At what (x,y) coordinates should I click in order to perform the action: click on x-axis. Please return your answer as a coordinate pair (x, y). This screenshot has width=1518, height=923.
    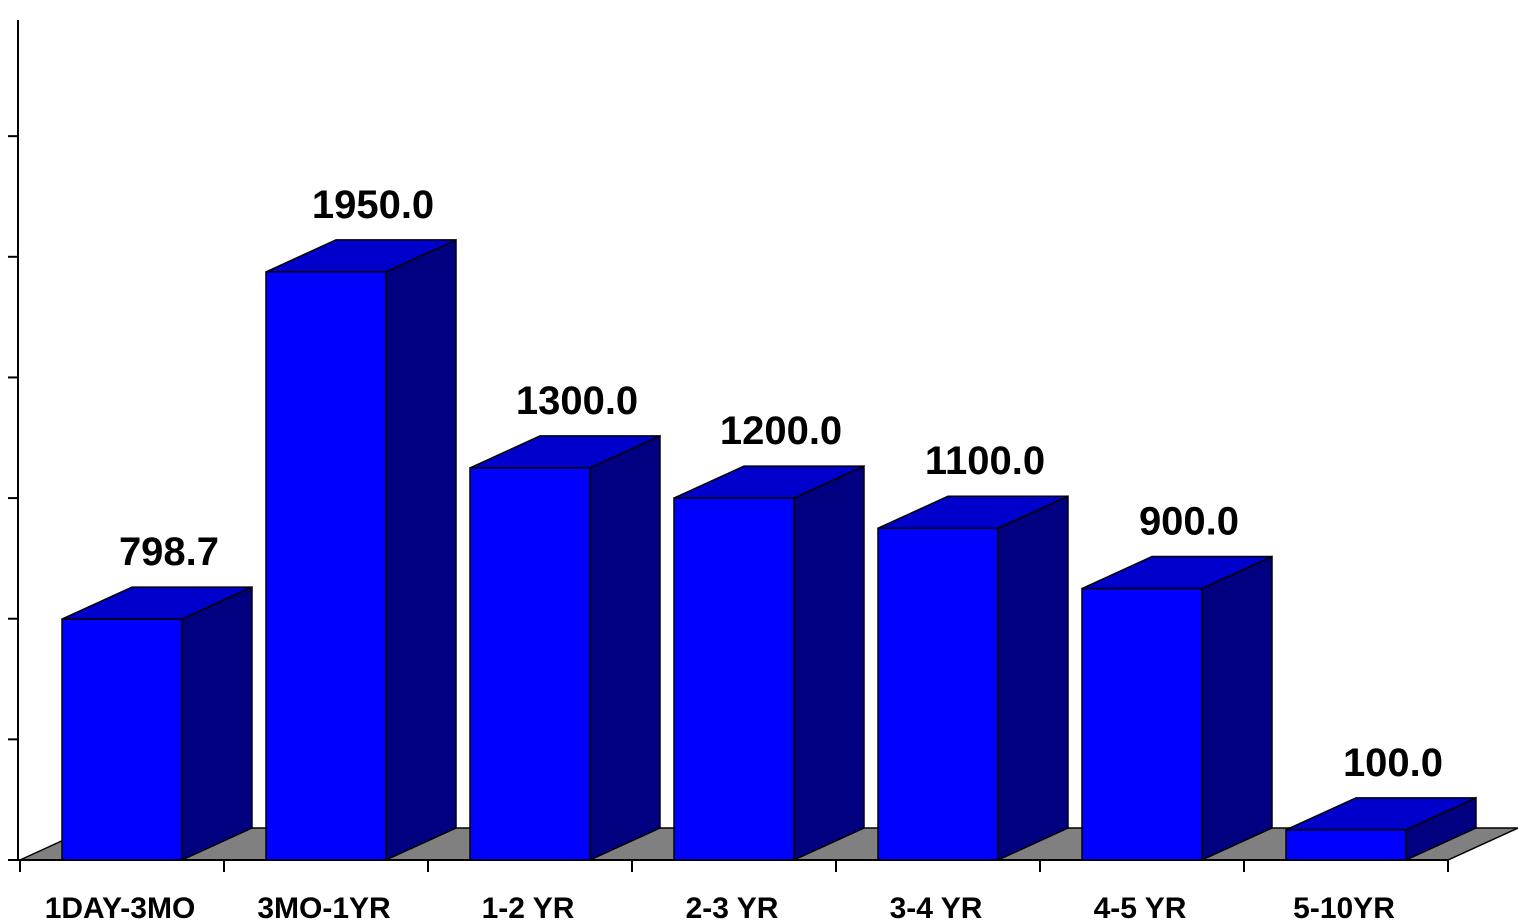
    Looking at the image, I should click on (733, 865).